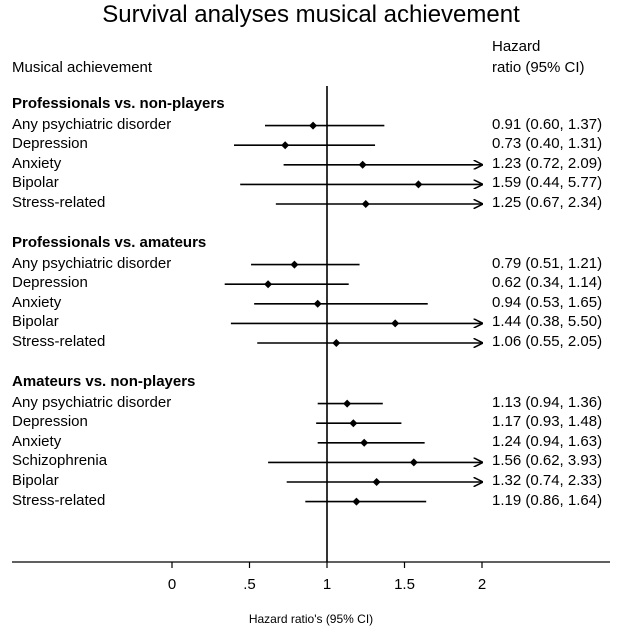 This screenshot has width=622, height=630. Describe the element at coordinates (104, 381) in the screenshot. I see `group-heading: Amateurs vs. non-players` at that location.